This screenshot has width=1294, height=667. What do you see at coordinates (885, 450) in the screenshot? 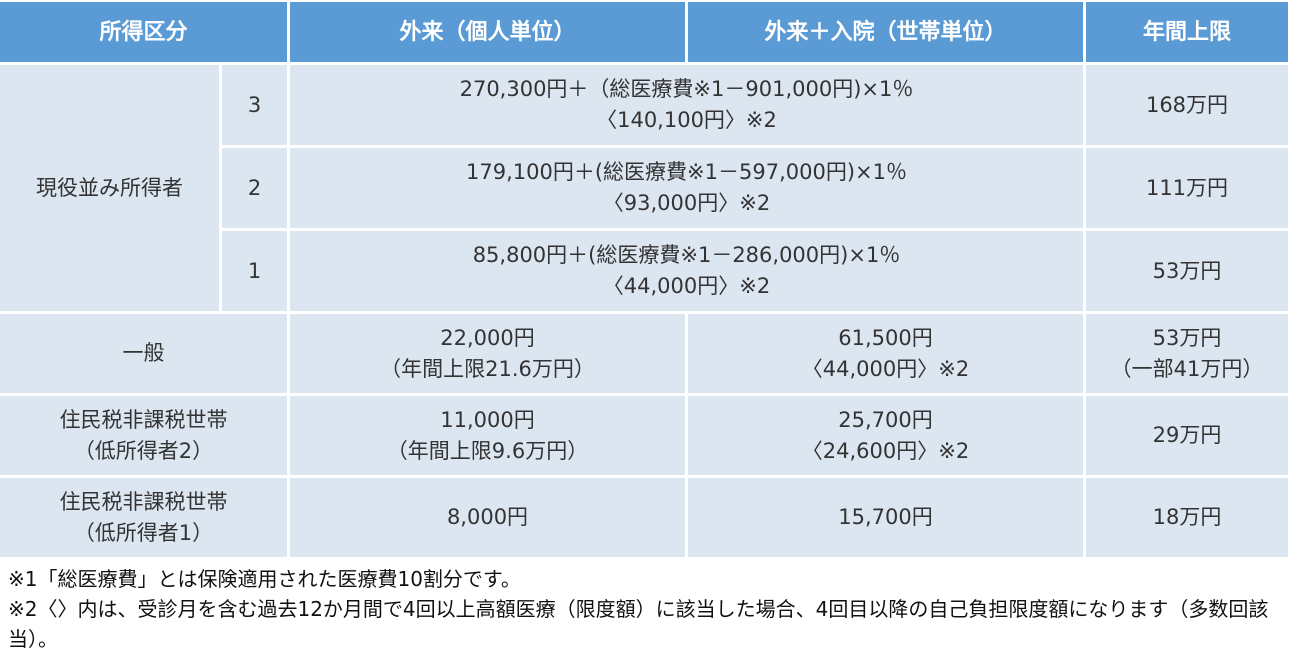
I see `cell-text: 〈24,600円〉※2` at bounding box center [885, 450].